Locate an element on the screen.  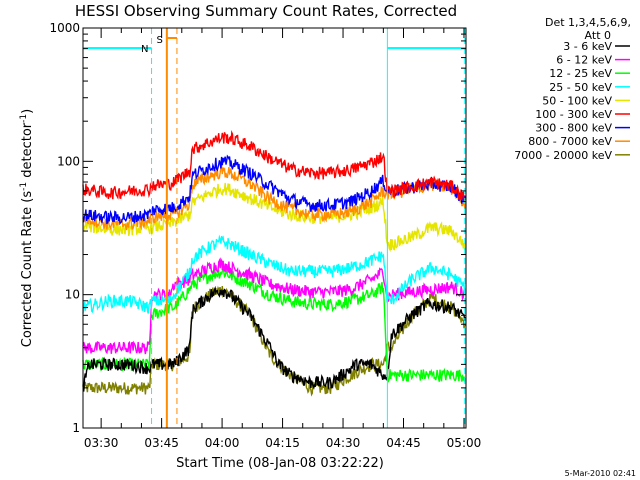
x-tick-label: 04:00 is located at coordinates (222, 443).